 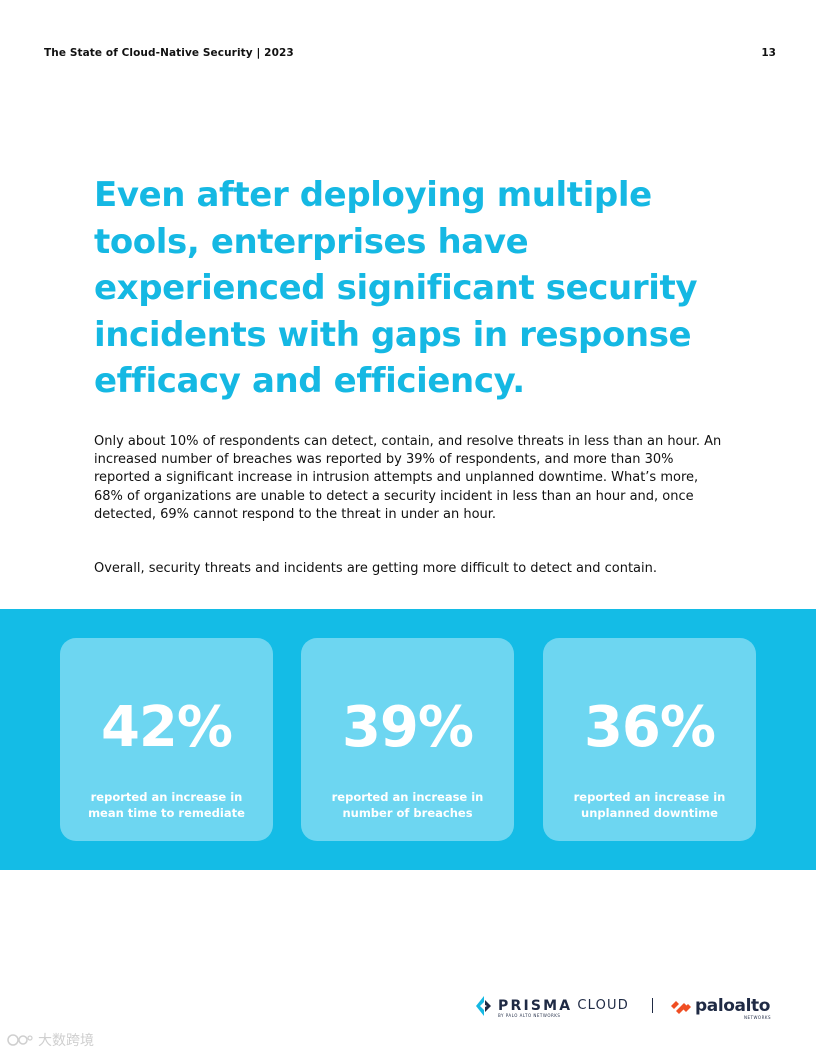 I want to click on paloalto-byline: NETWORKS, so click(x=758, y=1017).